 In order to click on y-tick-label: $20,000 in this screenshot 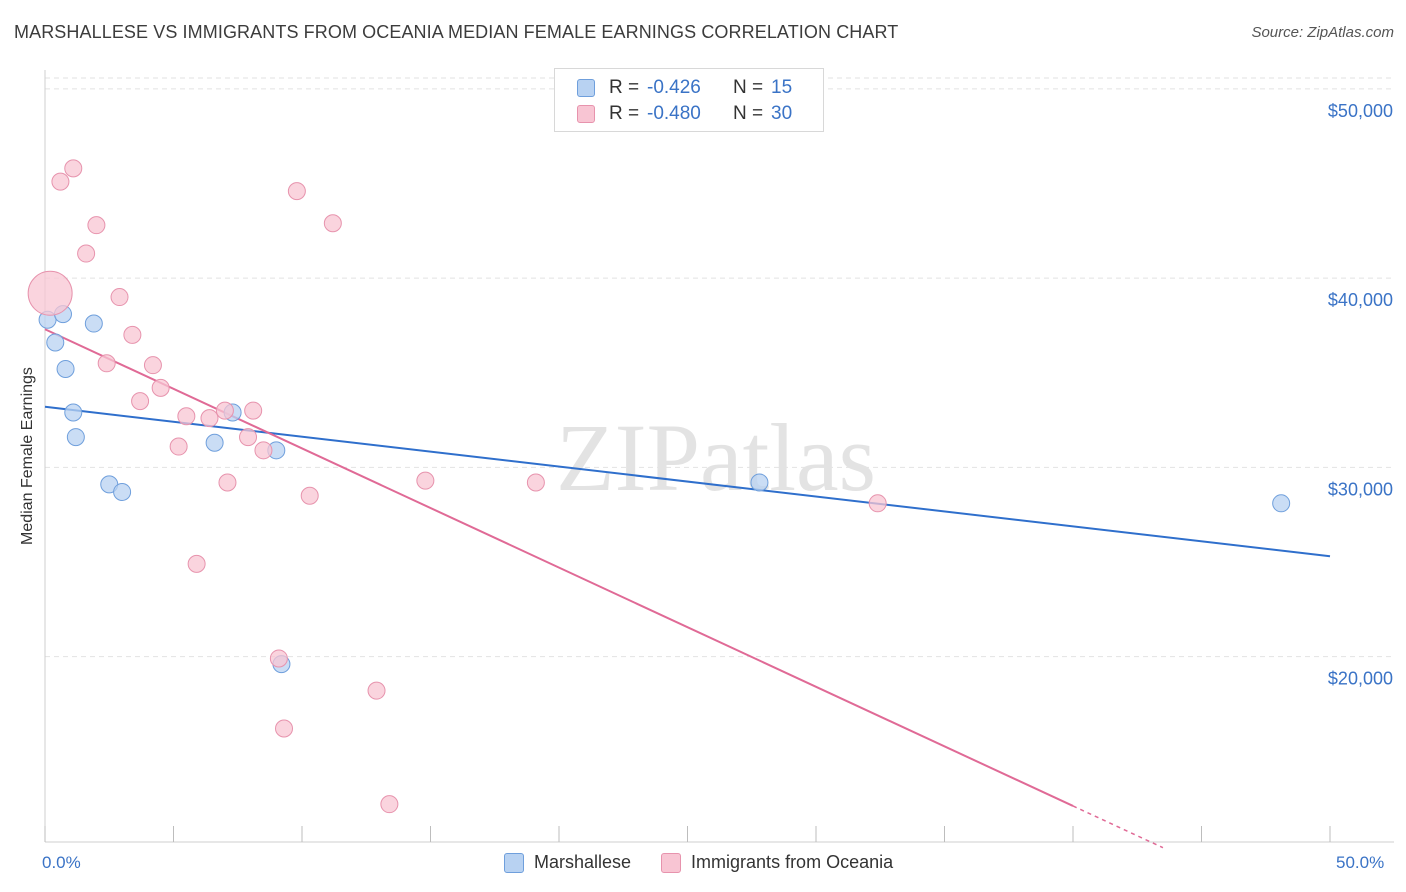, I will do `click(1360, 679)`.